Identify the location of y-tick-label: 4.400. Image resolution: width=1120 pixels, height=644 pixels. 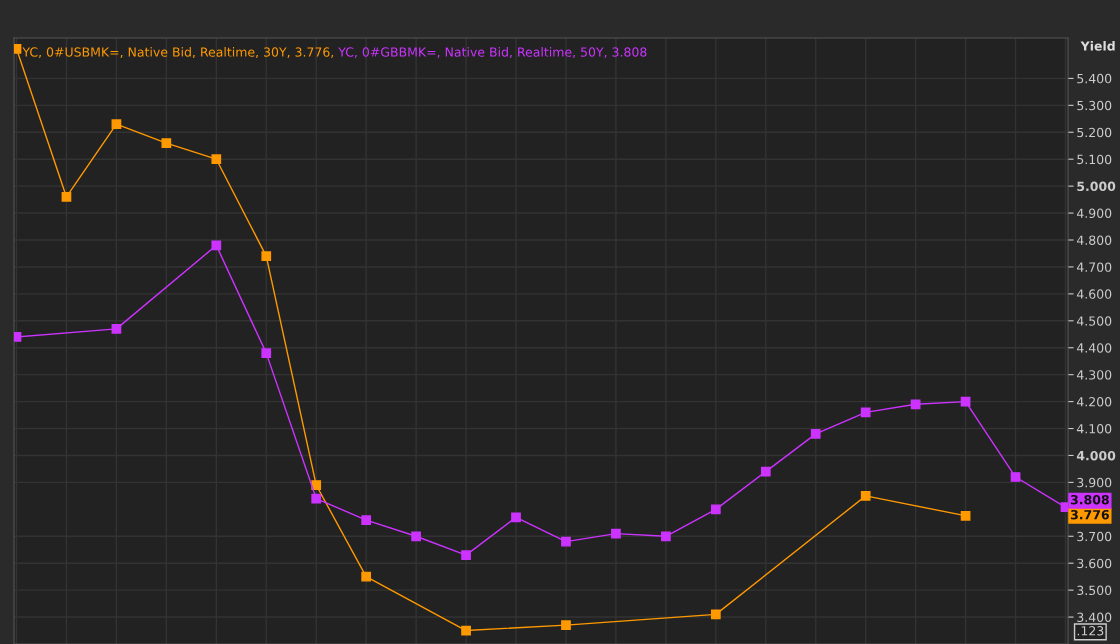
(1094, 348).